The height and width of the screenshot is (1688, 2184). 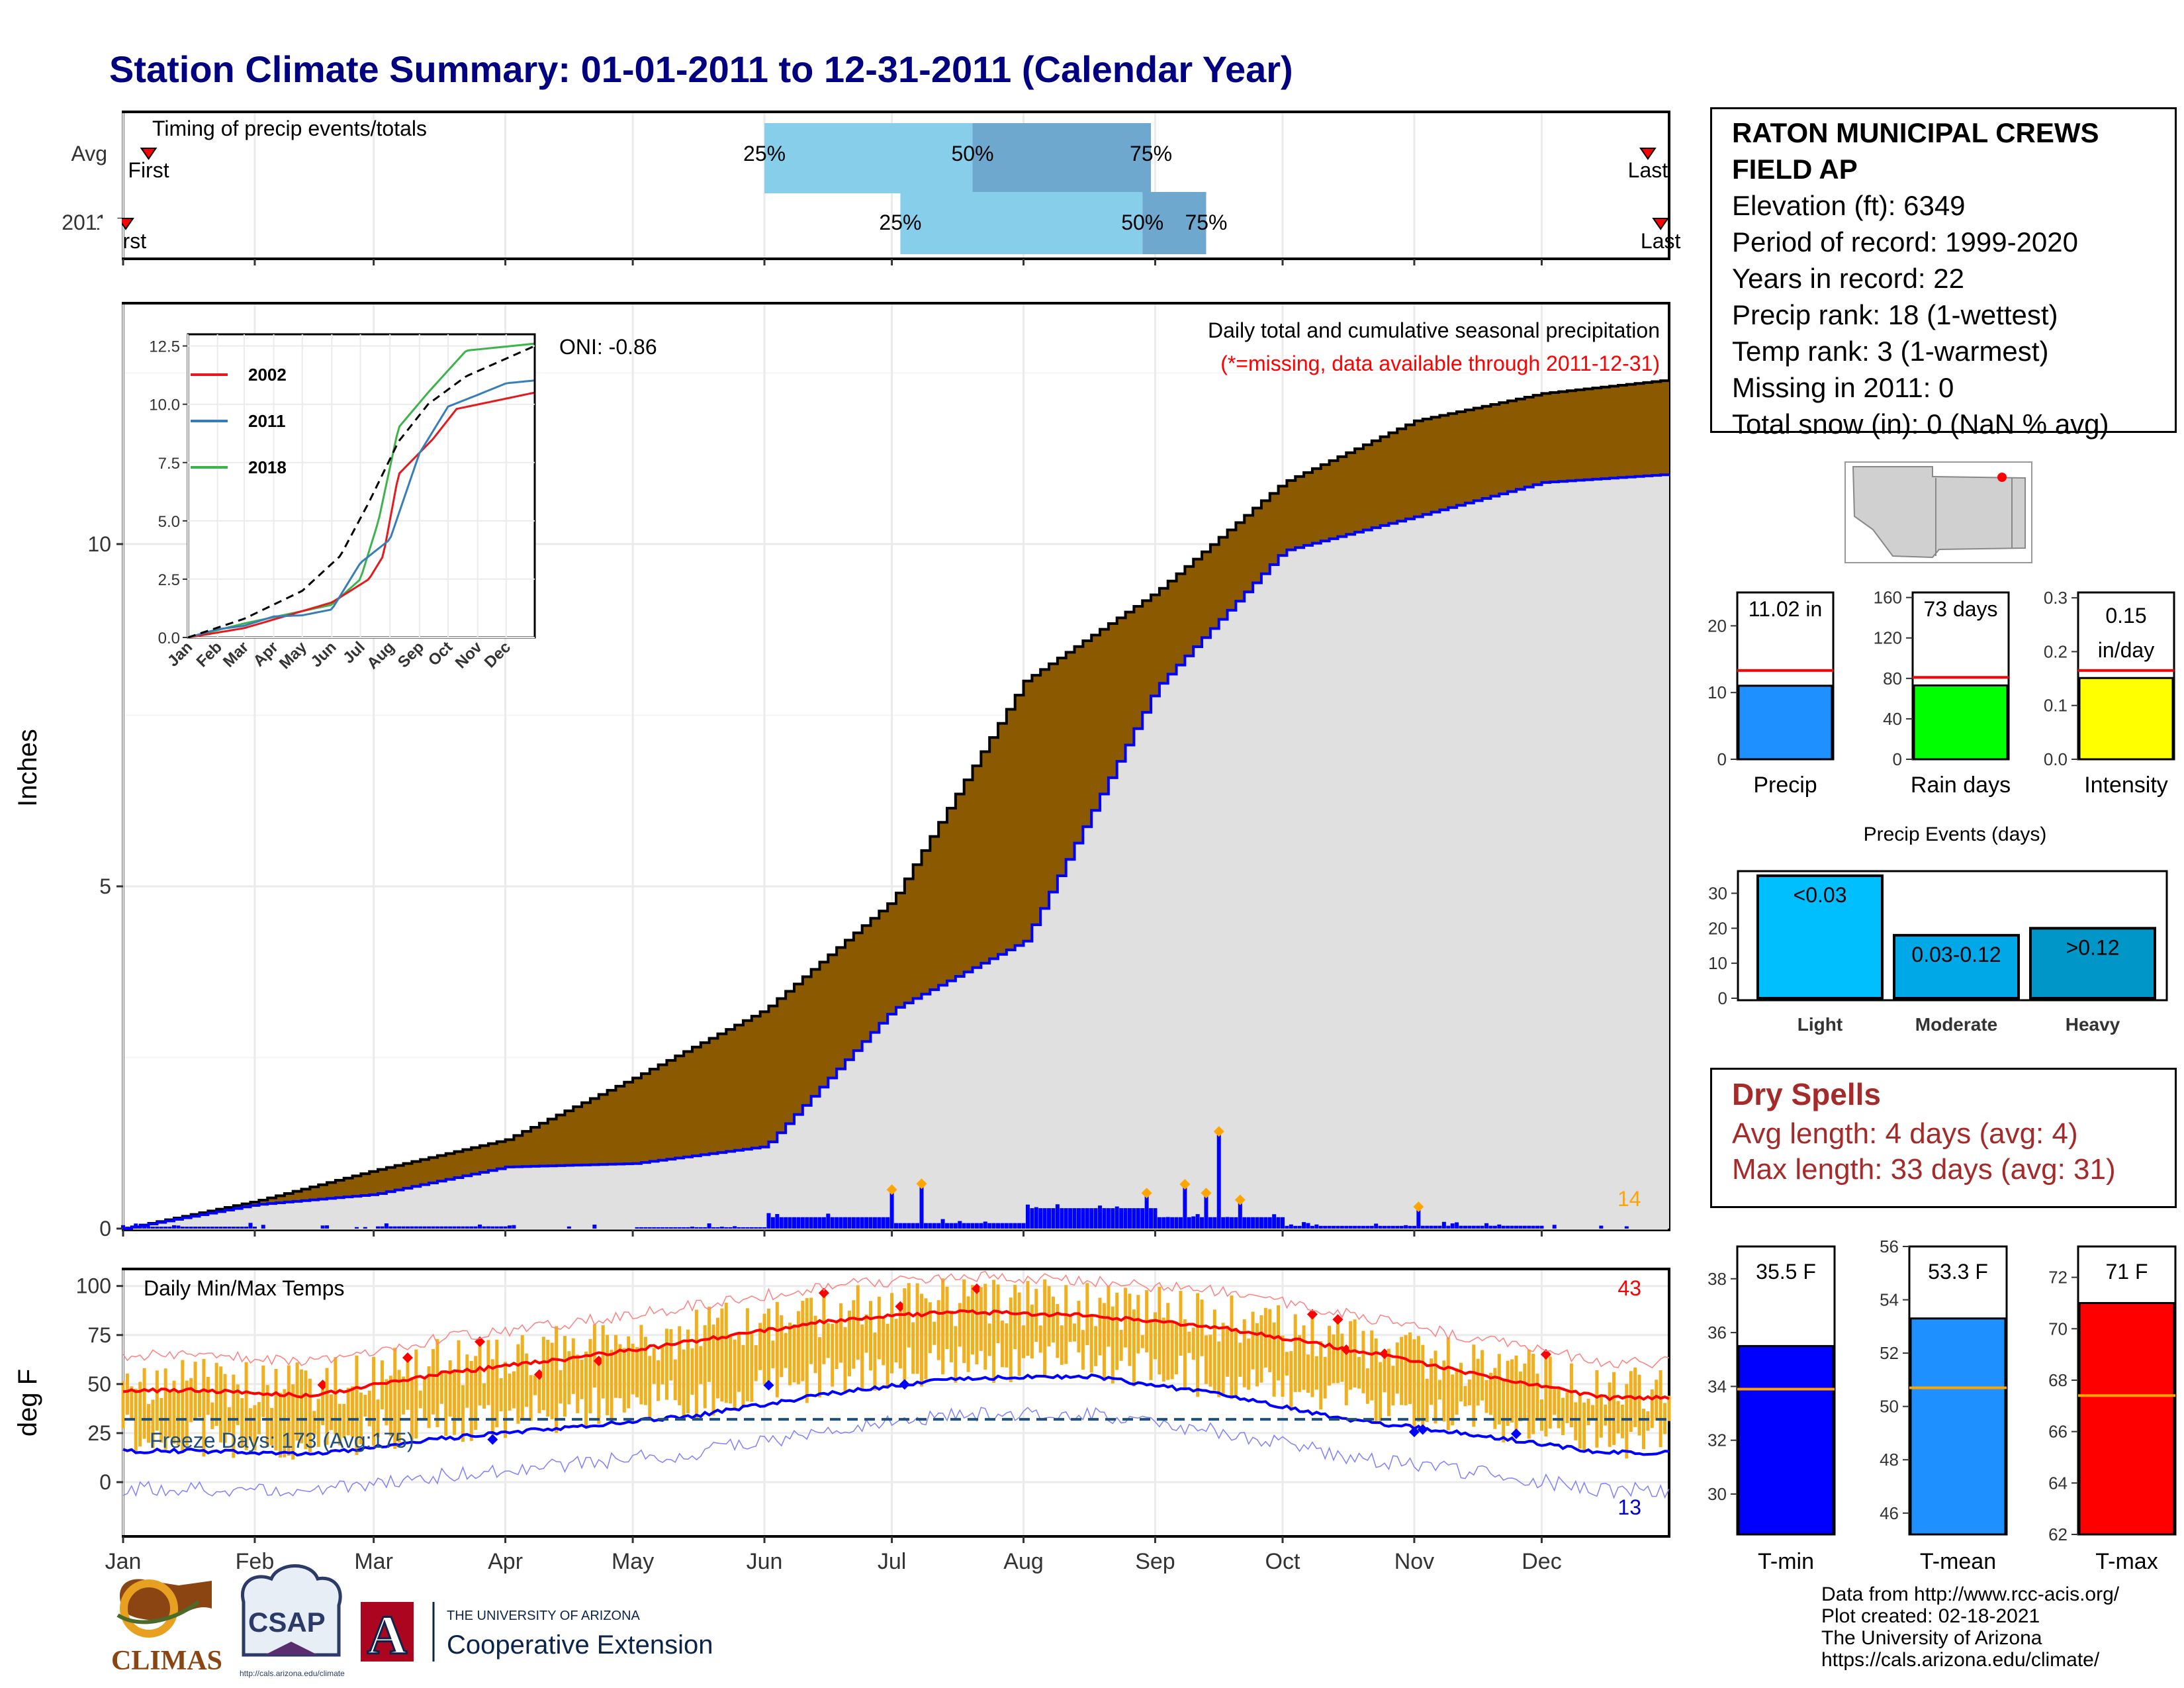 I want to click on temp-bar-label: T-min, so click(x=1786, y=1561).